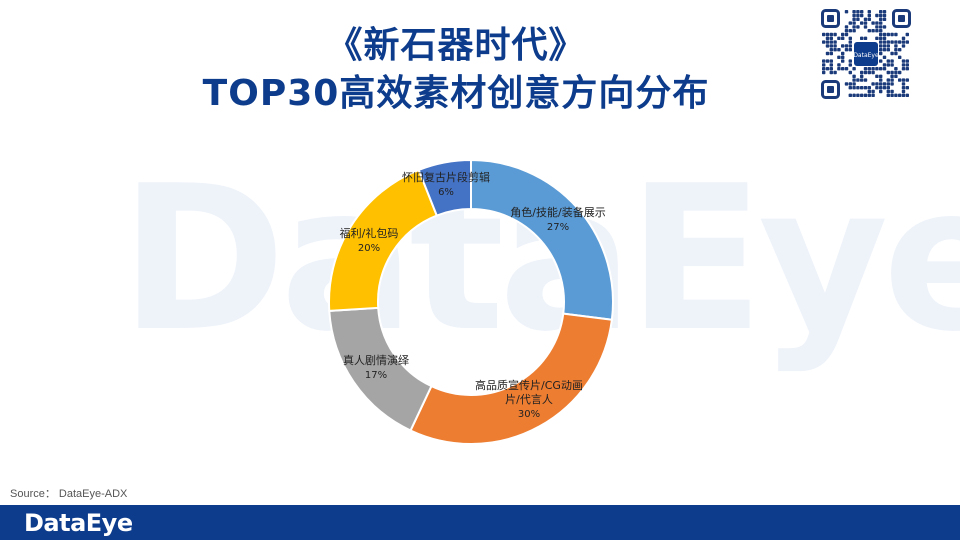 Image resolution: width=960 pixels, height=540 pixels. Describe the element at coordinates (78, 523) in the screenshot. I see `footer-logo: DataEye` at that location.